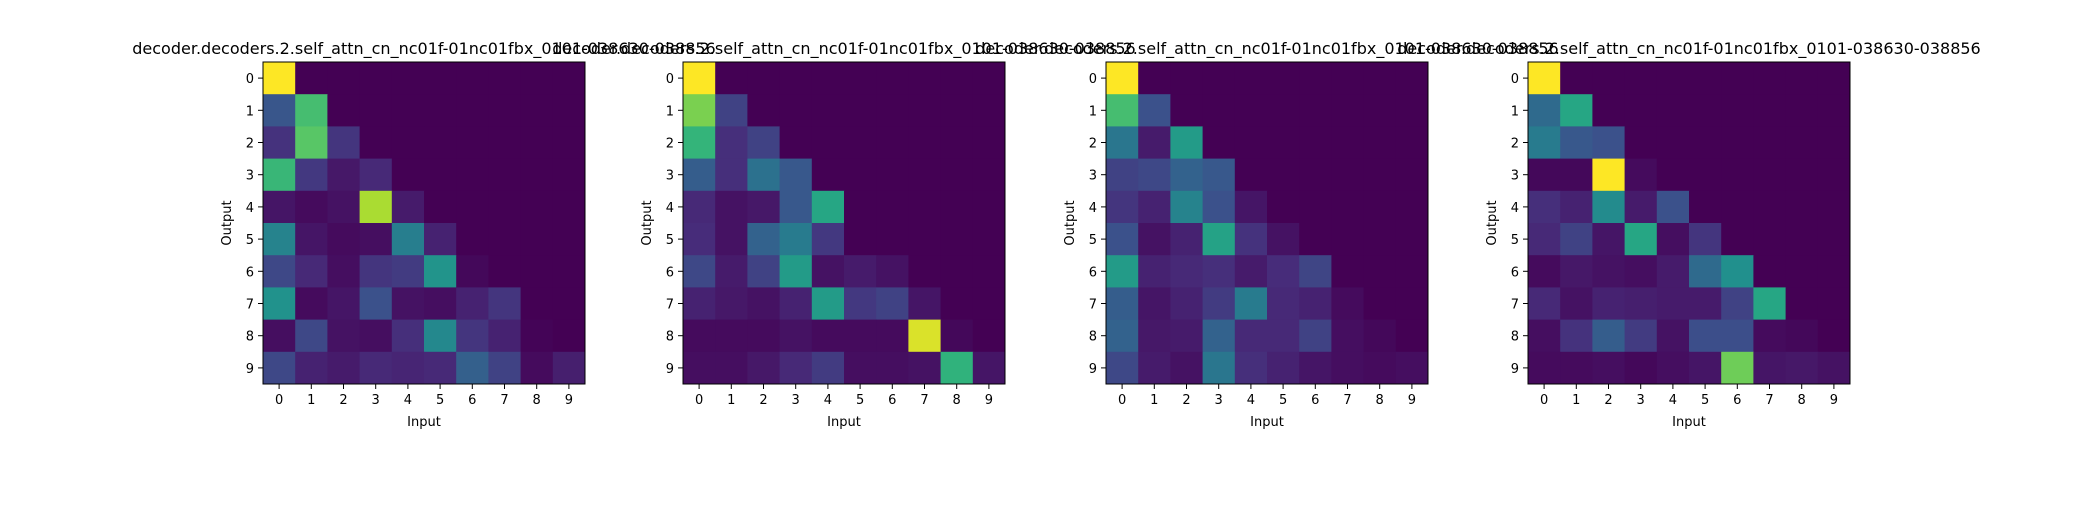 This screenshot has height=520, width=2080. Describe the element at coordinates (1093, 369) in the screenshot. I see `y-tick-label: 9` at that location.